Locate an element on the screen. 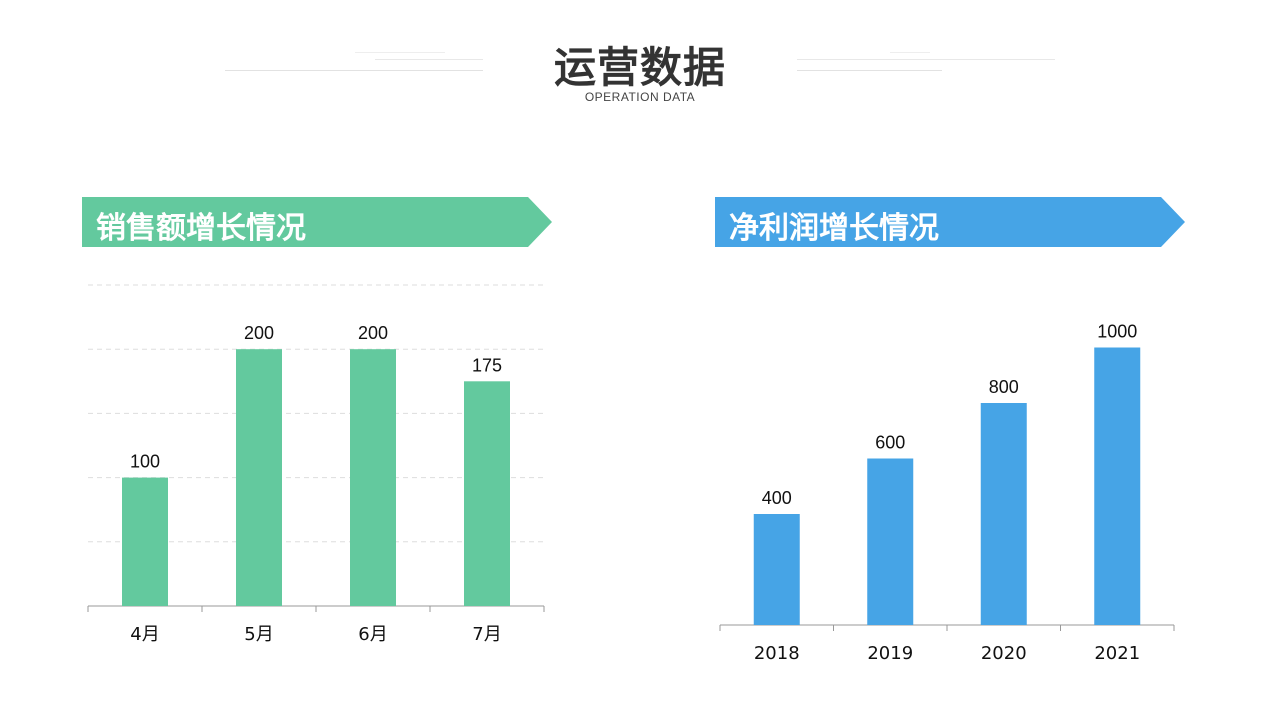 This screenshot has height=720, width=1280. category-label: 2020 is located at coordinates (1004, 653).